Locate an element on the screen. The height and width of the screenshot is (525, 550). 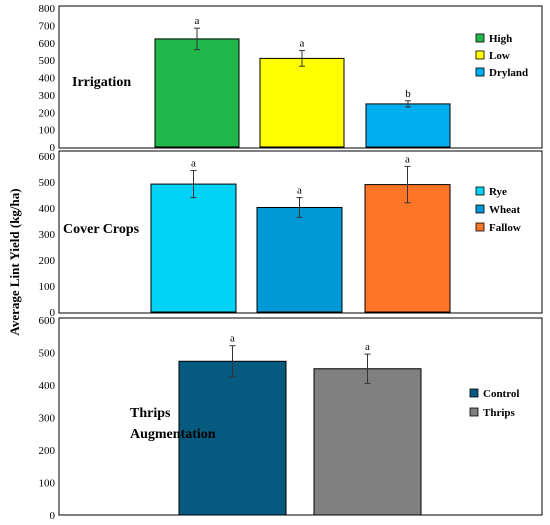
error-bar-fallow is located at coordinates (407, 184).